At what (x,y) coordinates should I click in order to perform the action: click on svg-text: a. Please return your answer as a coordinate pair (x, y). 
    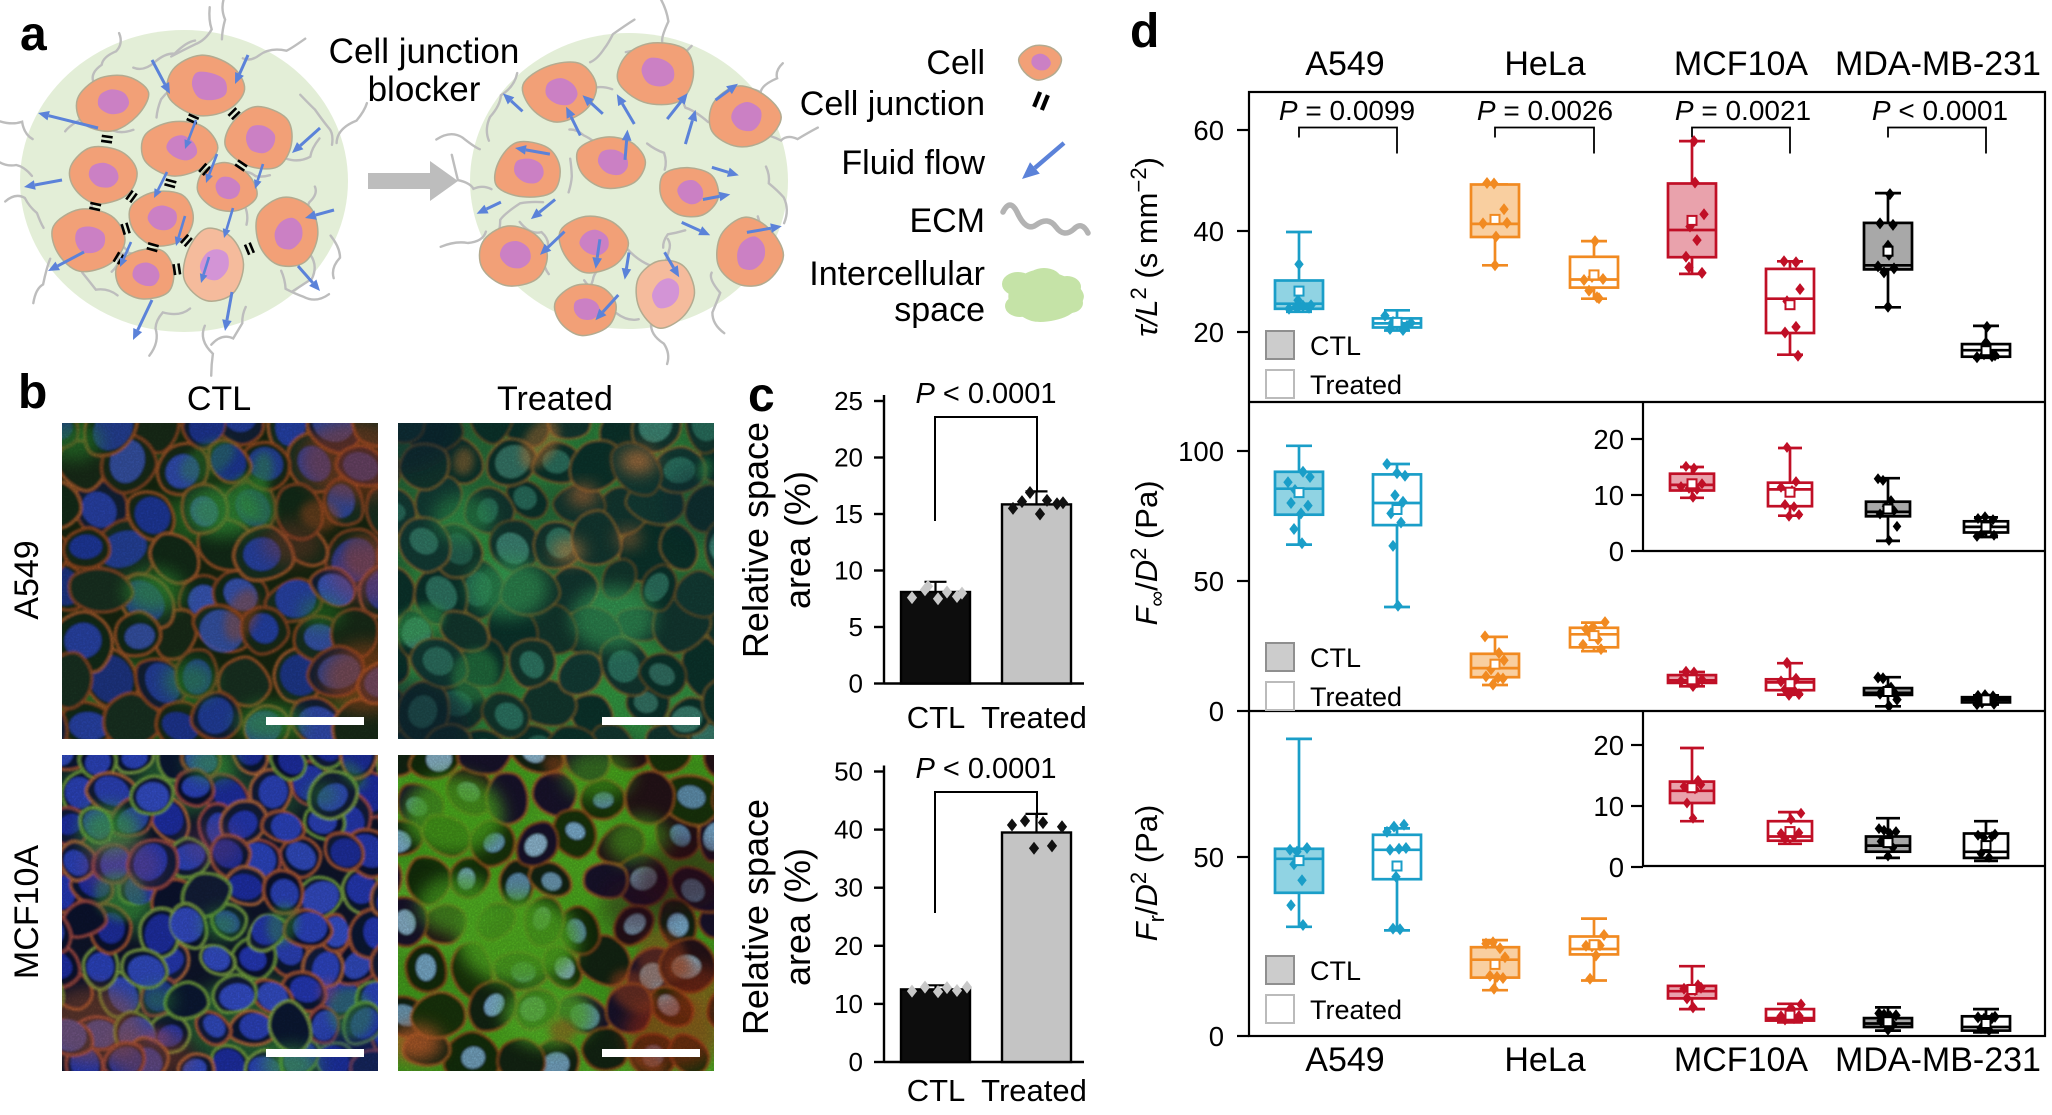
    Looking at the image, I should click on (33, 34).